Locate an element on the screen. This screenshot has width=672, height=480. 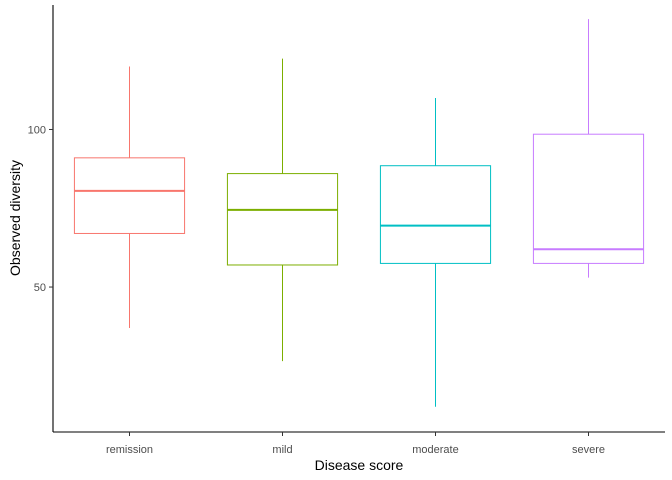
y-tick-label: 100 is located at coordinates (37, 130).